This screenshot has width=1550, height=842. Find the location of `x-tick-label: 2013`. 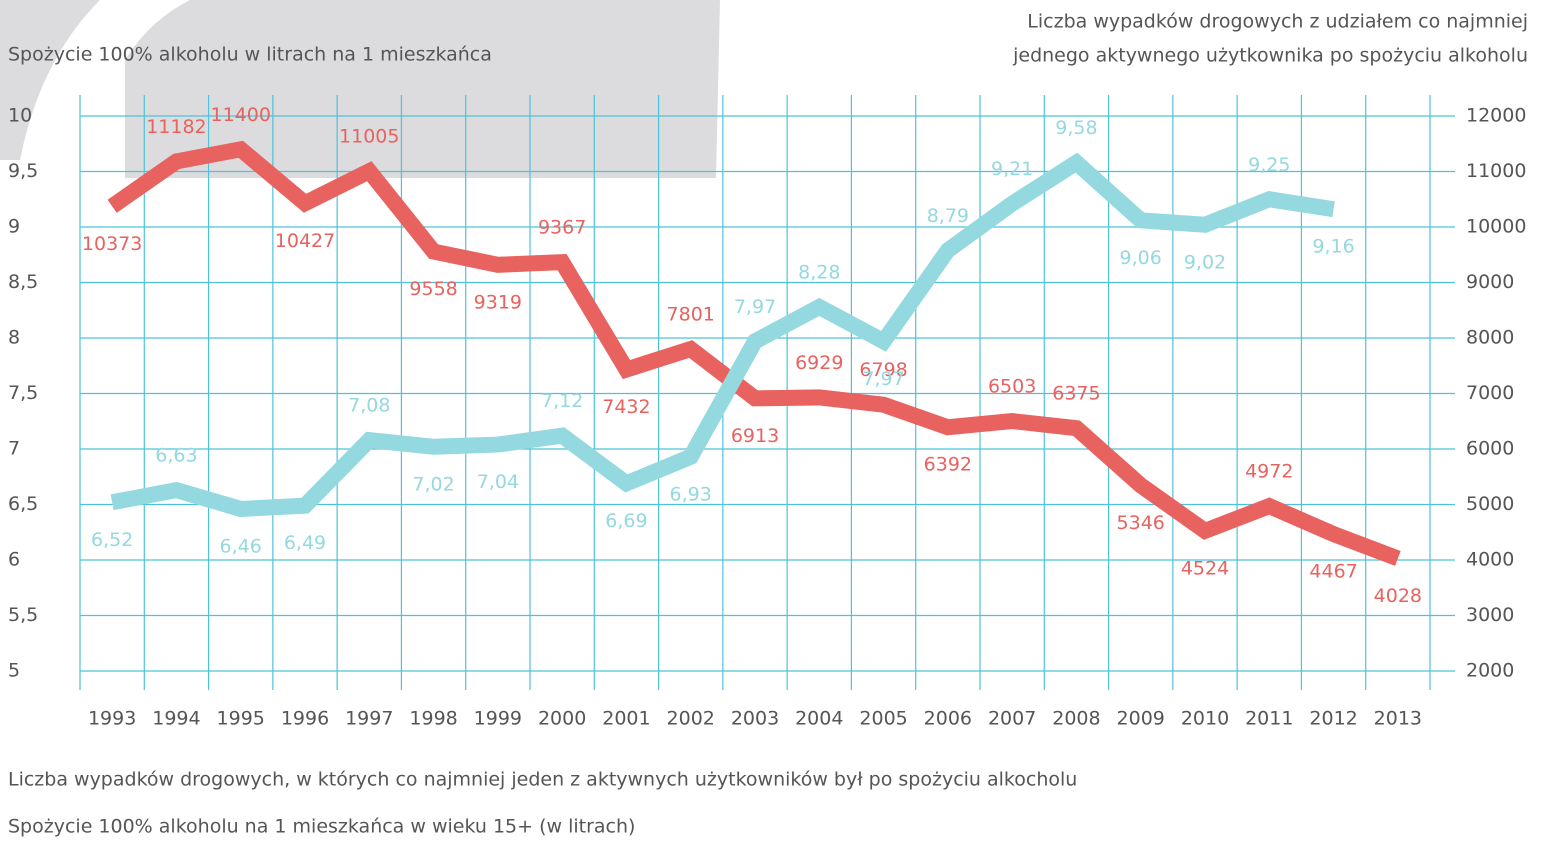

x-tick-label: 2013 is located at coordinates (1398, 719).